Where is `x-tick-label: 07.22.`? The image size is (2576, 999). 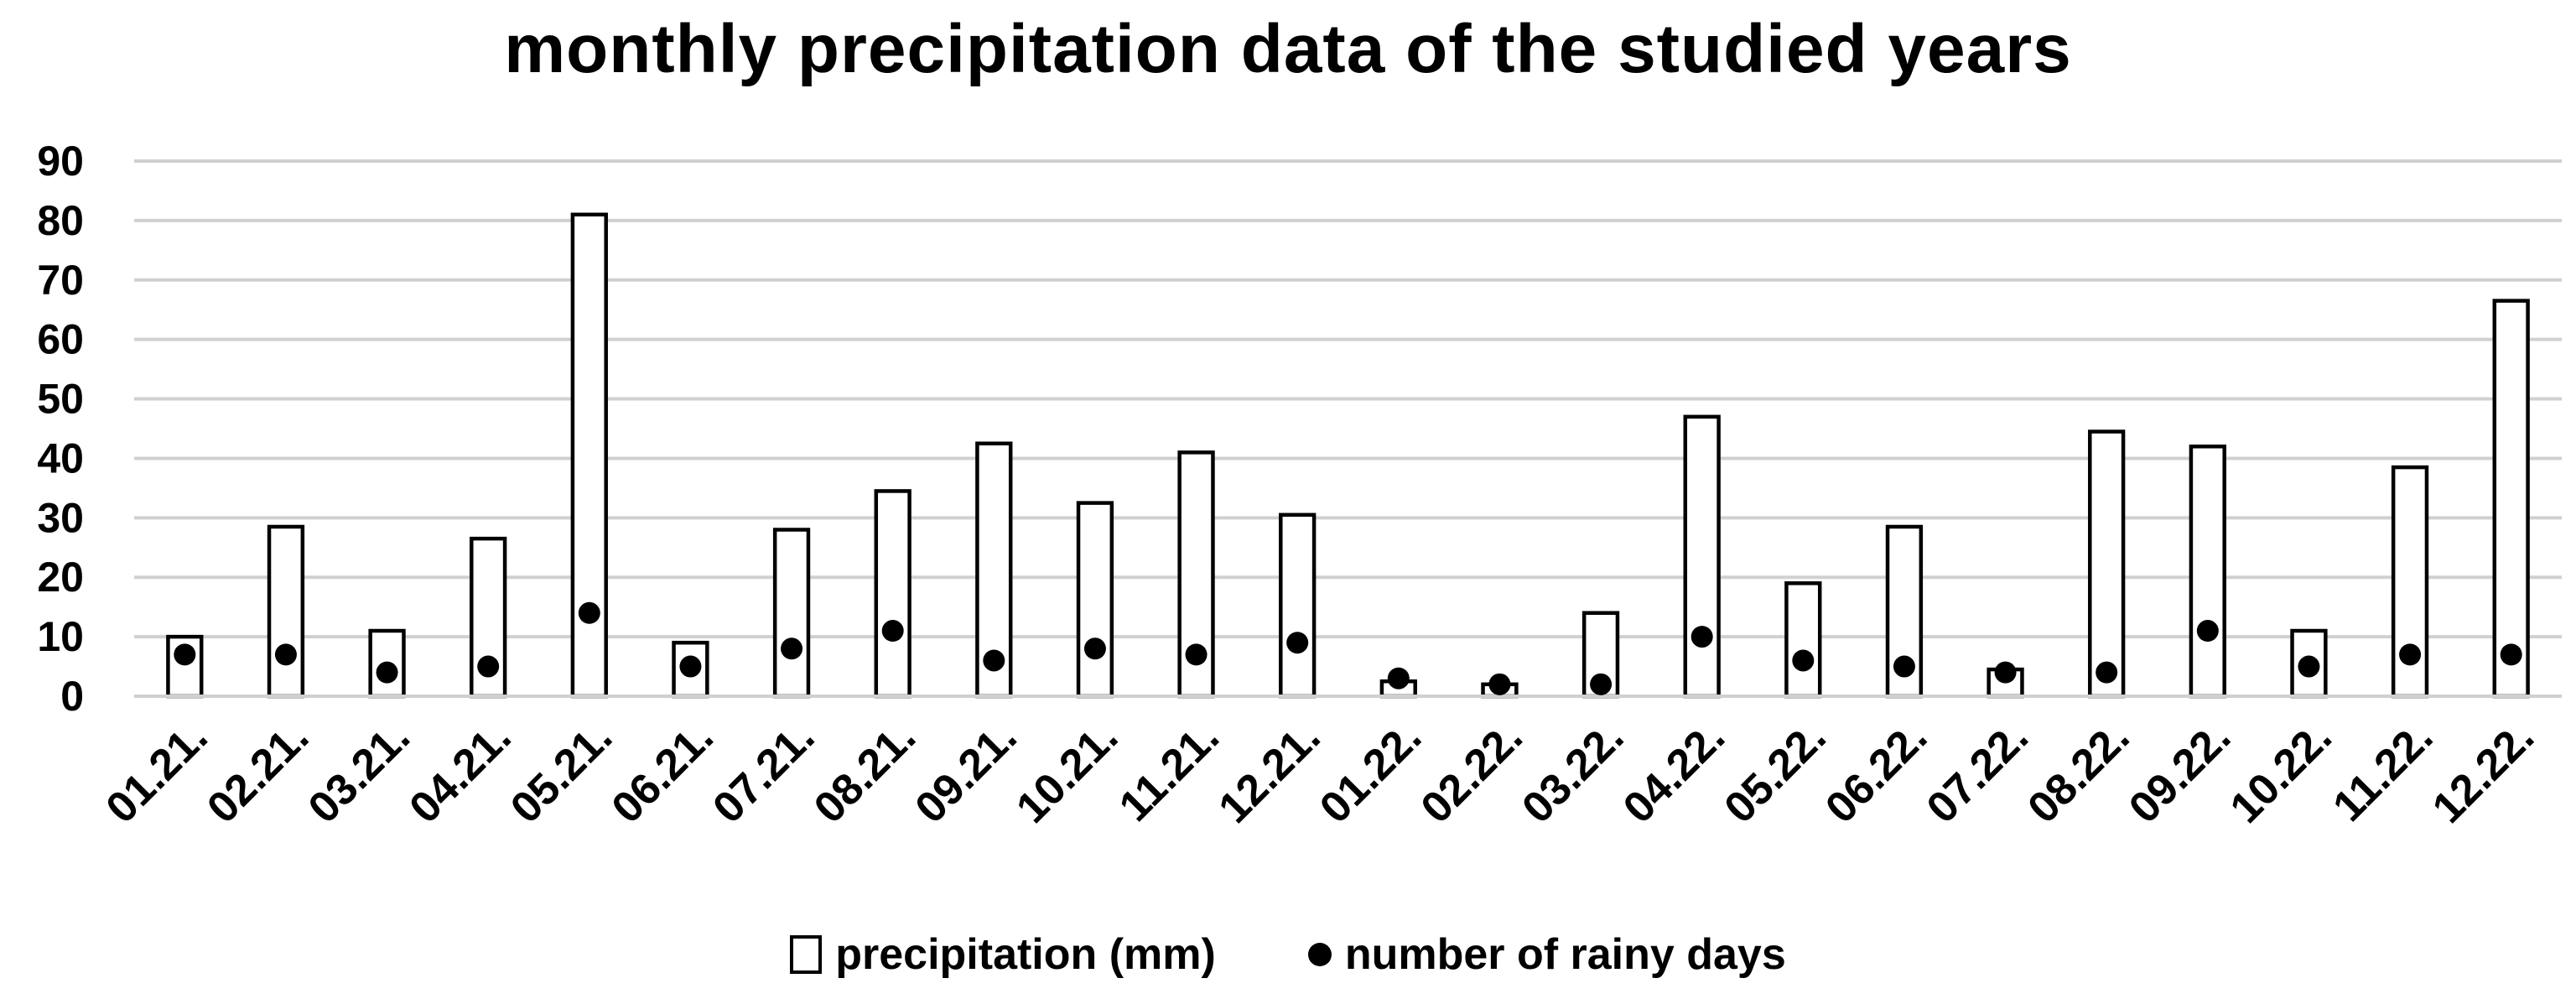 x-tick-label: 07.22. is located at coordinates (1978, 772).